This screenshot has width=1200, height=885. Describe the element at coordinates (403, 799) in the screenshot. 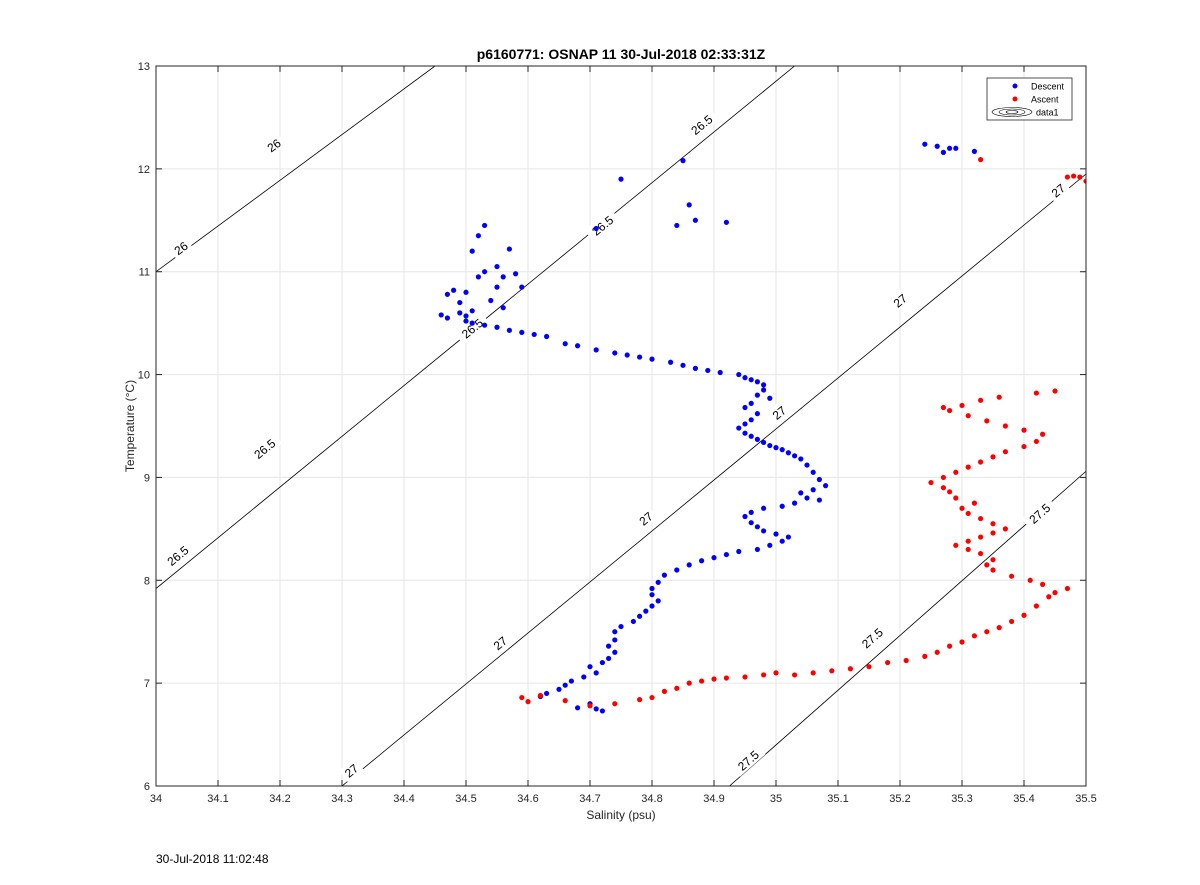

I see `x-tick-label-4: 34.4` at that location.